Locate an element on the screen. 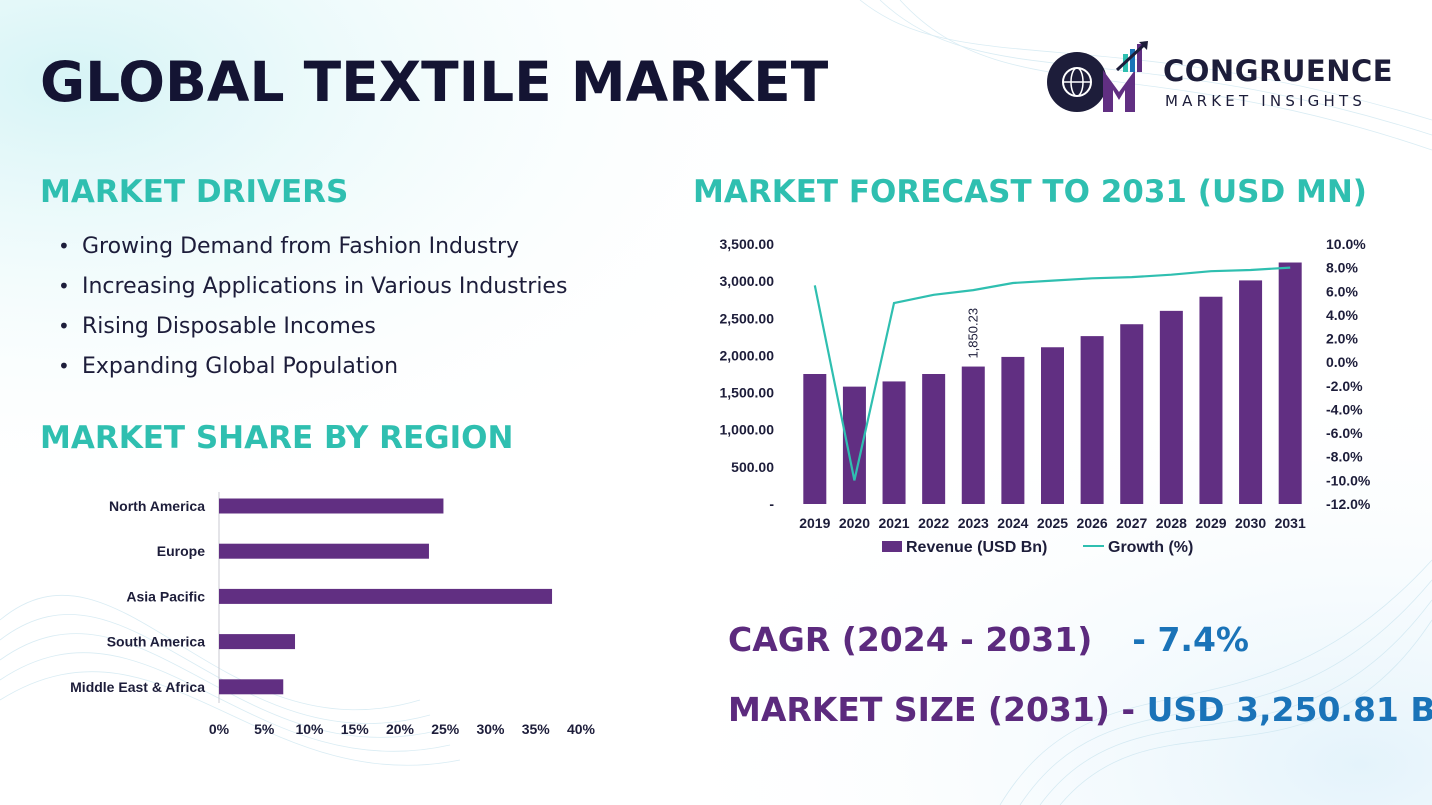  legend-label: Growth (%) is located at coordinates (1150, 547).